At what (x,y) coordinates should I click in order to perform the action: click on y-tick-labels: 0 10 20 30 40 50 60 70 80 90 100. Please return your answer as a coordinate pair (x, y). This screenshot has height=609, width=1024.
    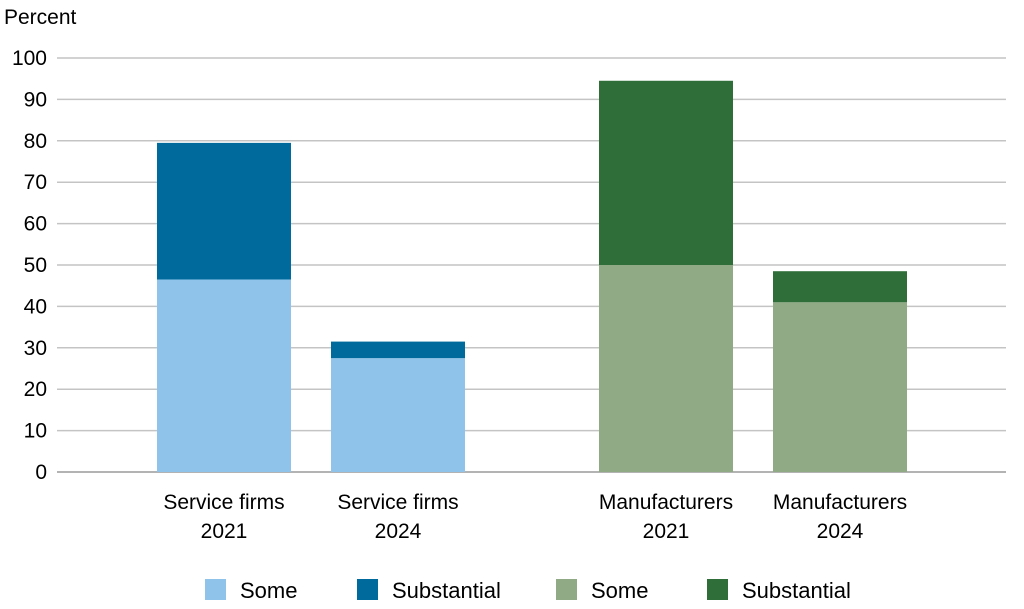
    Looking at the image, I should click on (29, 265).